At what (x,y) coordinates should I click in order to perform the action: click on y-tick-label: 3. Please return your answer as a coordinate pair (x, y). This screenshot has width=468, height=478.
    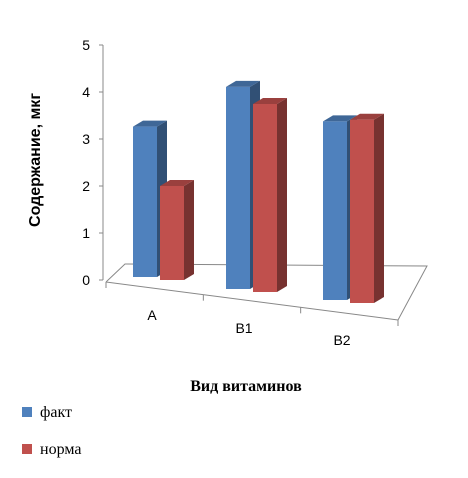
    Looking at the image, I should click on (86, 139).